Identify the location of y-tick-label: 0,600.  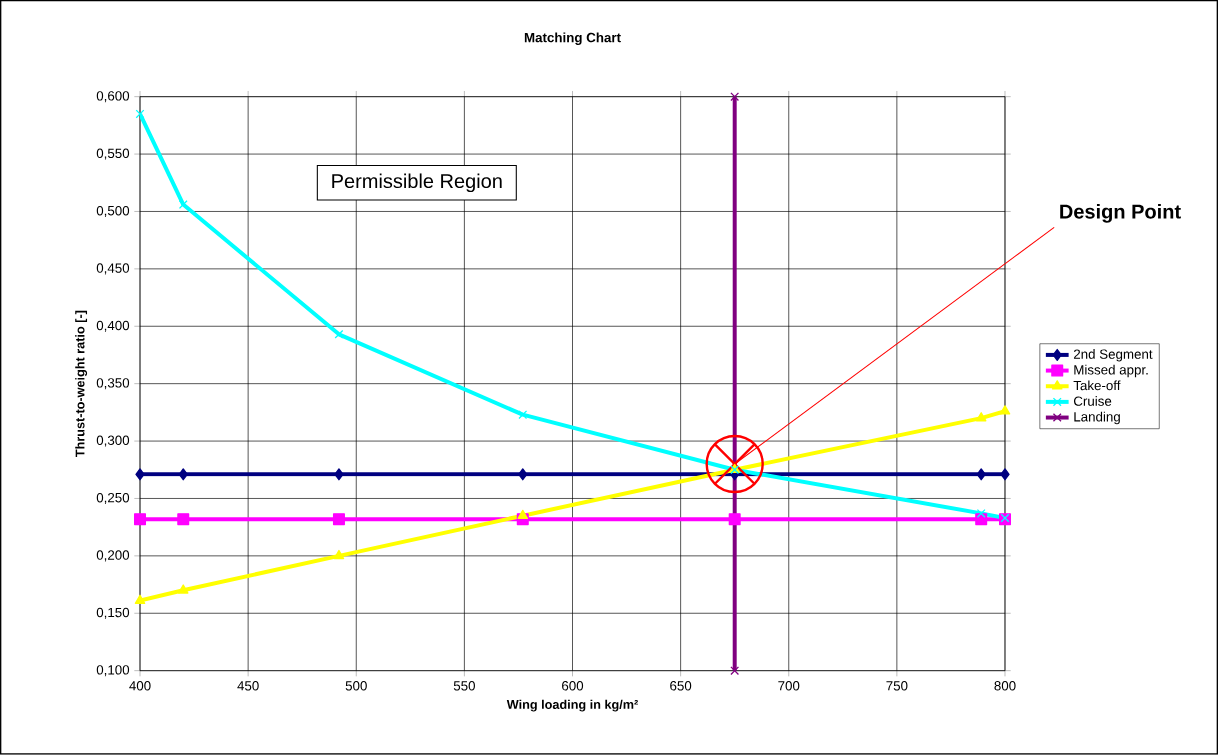
(113, 97).